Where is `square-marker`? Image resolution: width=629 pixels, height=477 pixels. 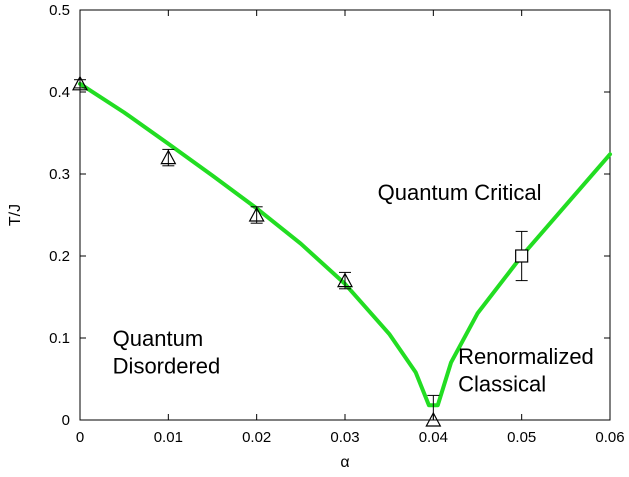 square-marker is located at coordinates (522, 256).